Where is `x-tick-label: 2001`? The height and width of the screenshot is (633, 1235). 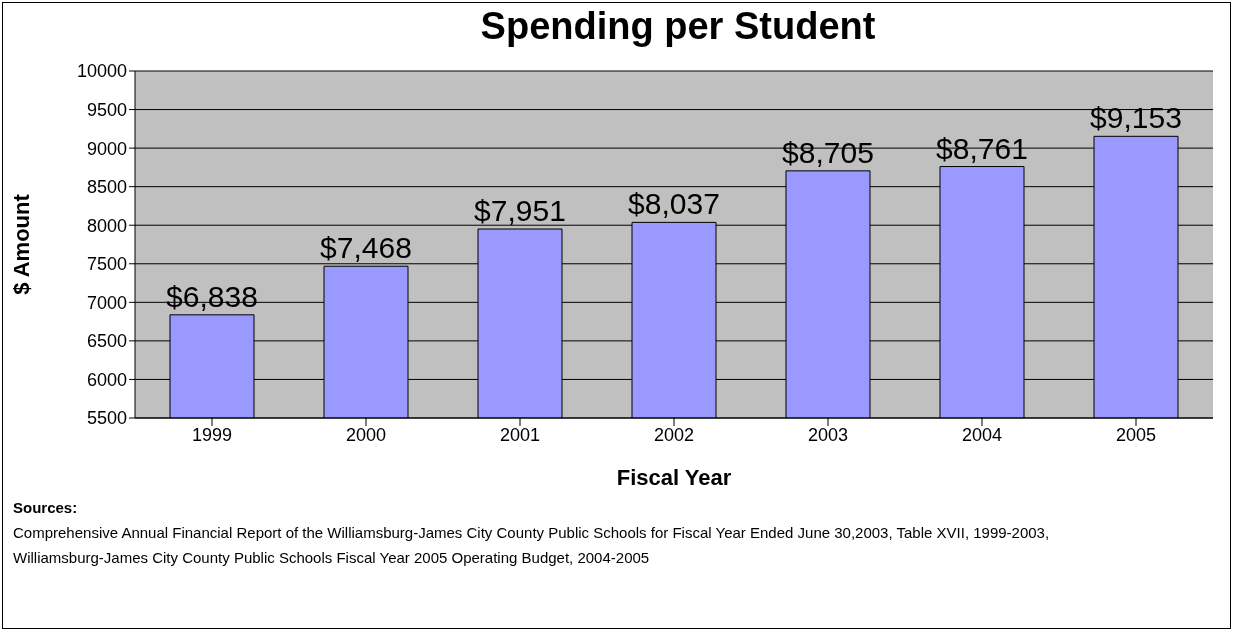 x-tick-label: 2001 is located at coordinates (520, 434).